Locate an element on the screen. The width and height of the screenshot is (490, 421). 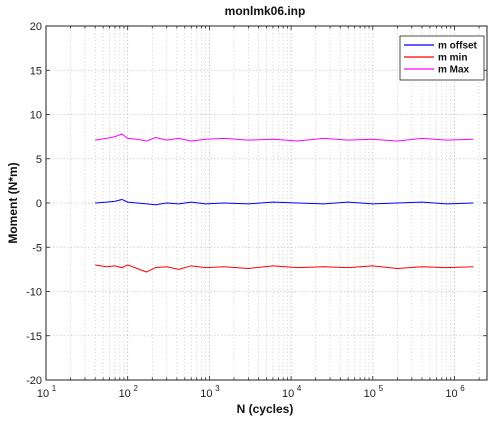
chart-title: monlmk06.inp is located at coordinates (265, 11).